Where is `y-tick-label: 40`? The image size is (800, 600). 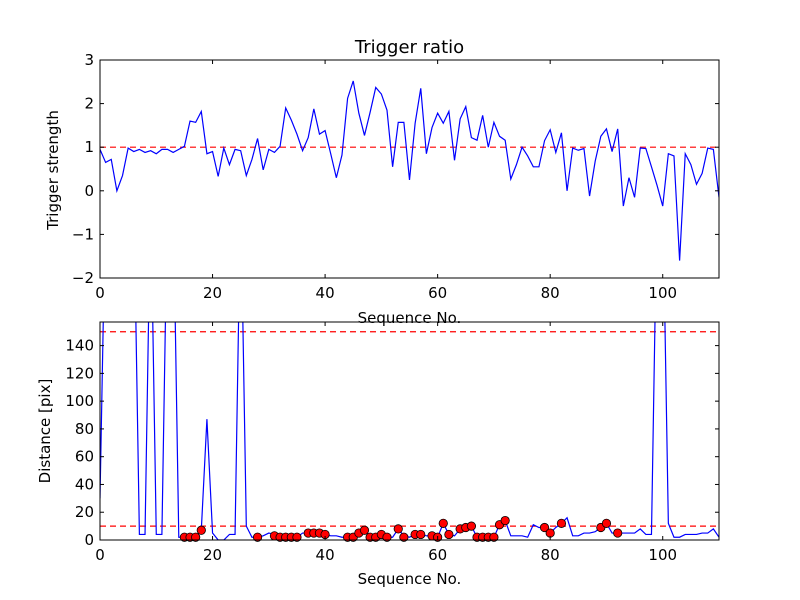
y-tick-label: 40 is located at coordinates (84, 484).